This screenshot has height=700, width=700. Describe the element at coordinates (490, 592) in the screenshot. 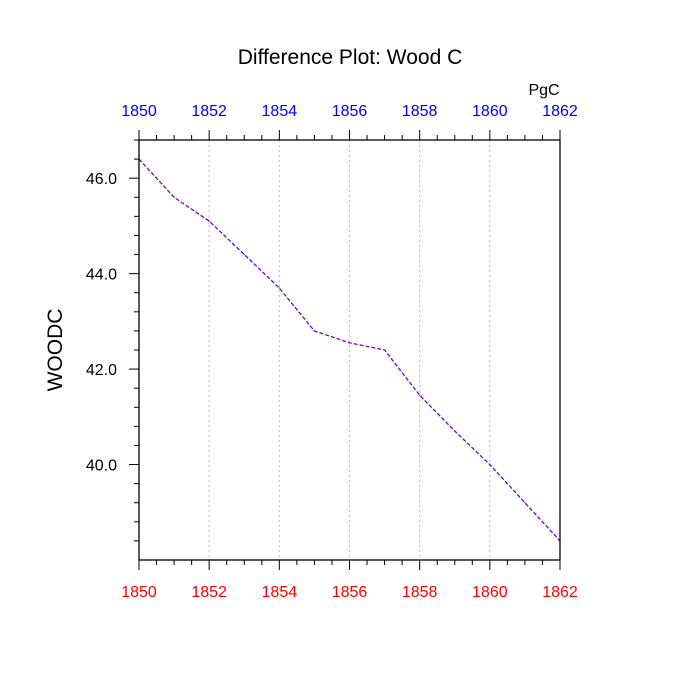

I see `x-tick-label-bottom: 1860` at that location.